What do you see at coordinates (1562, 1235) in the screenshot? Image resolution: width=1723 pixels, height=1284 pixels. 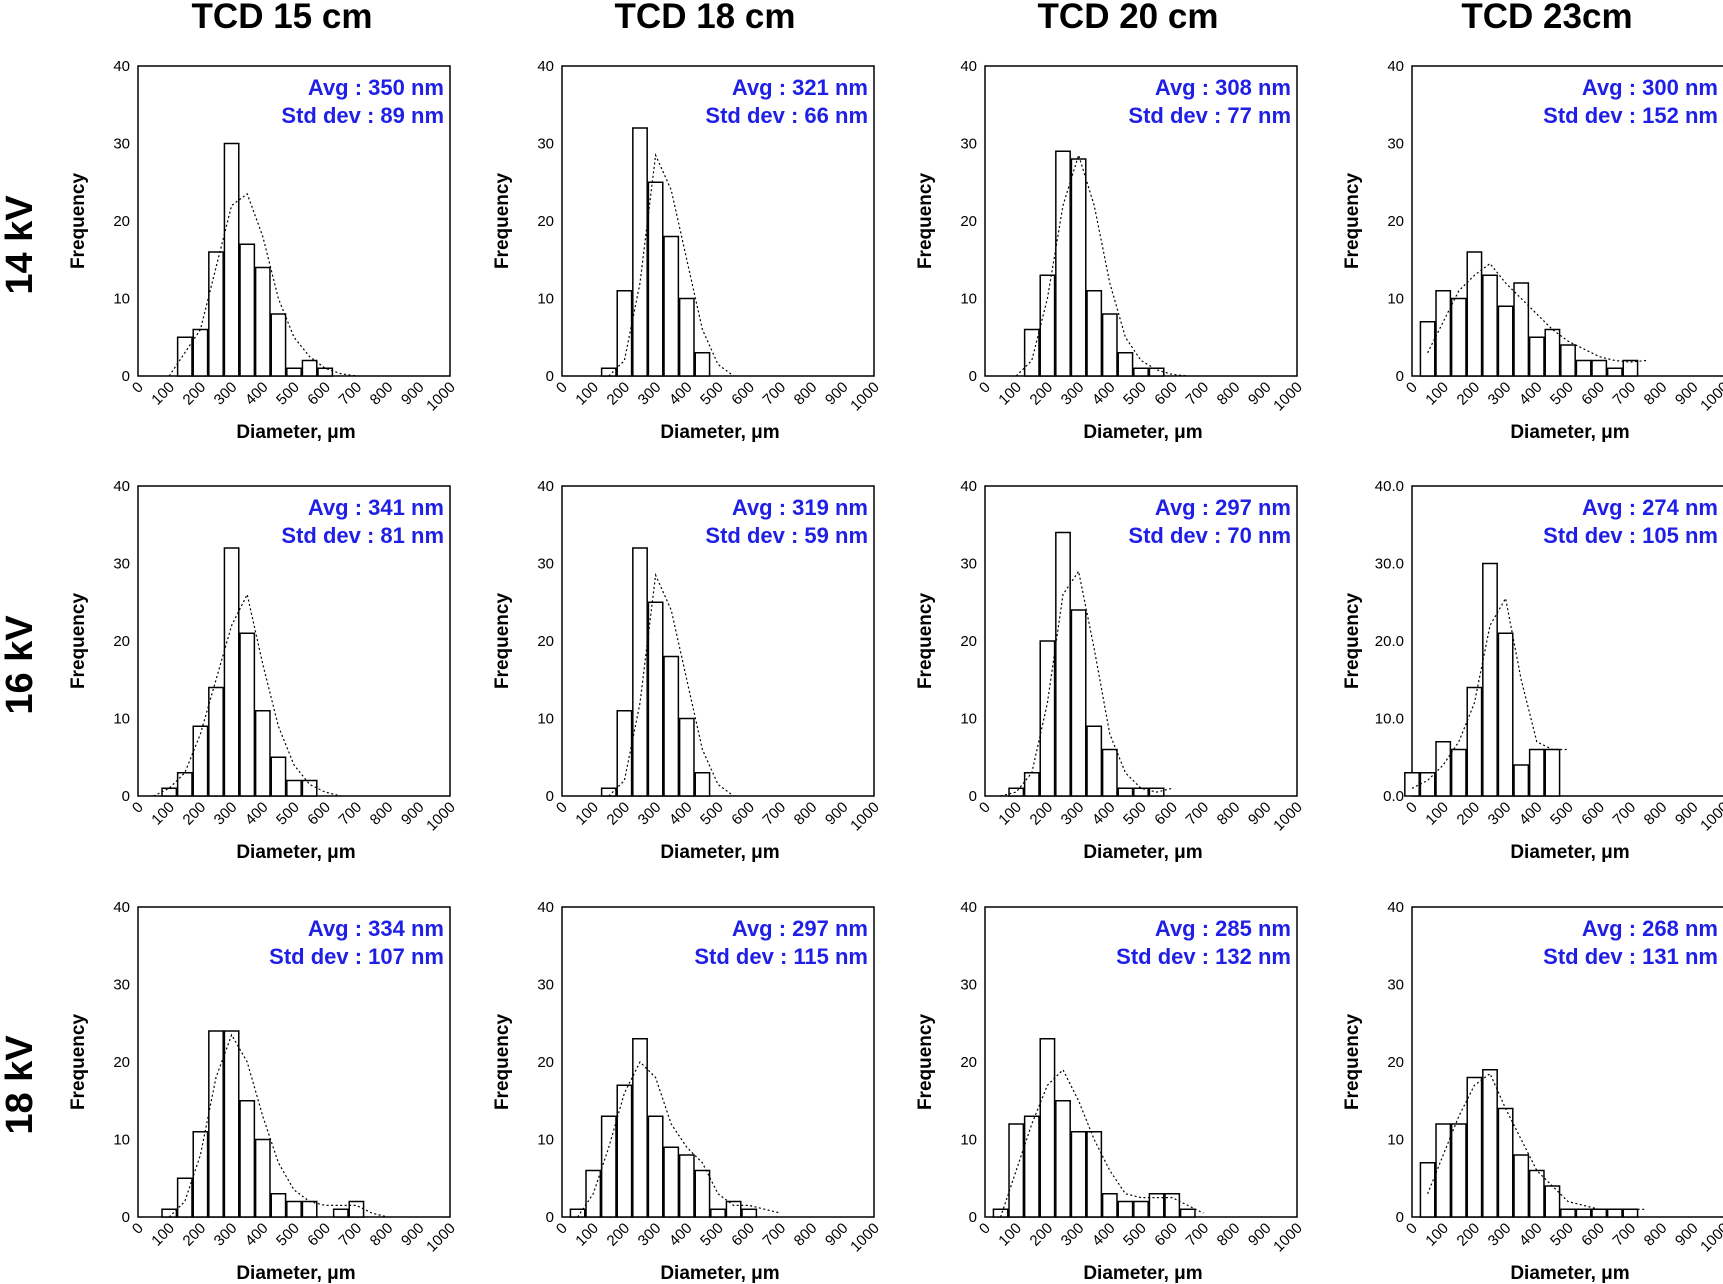 I see `chart-2-3-xtick-5: 500` at bounding box center [1562, 1235].